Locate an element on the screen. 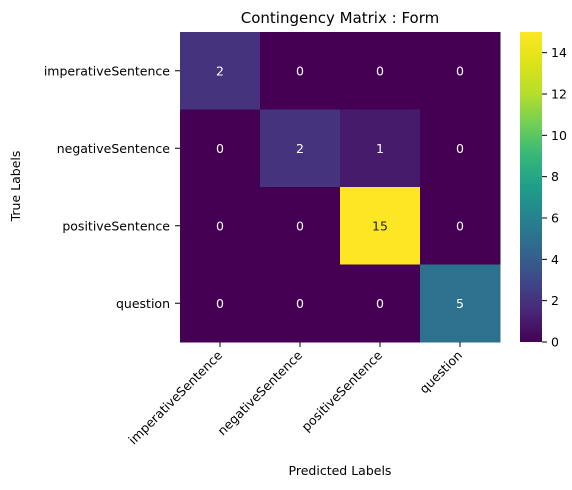  cell-value-label: 1 is located at coordinates (380, 148).